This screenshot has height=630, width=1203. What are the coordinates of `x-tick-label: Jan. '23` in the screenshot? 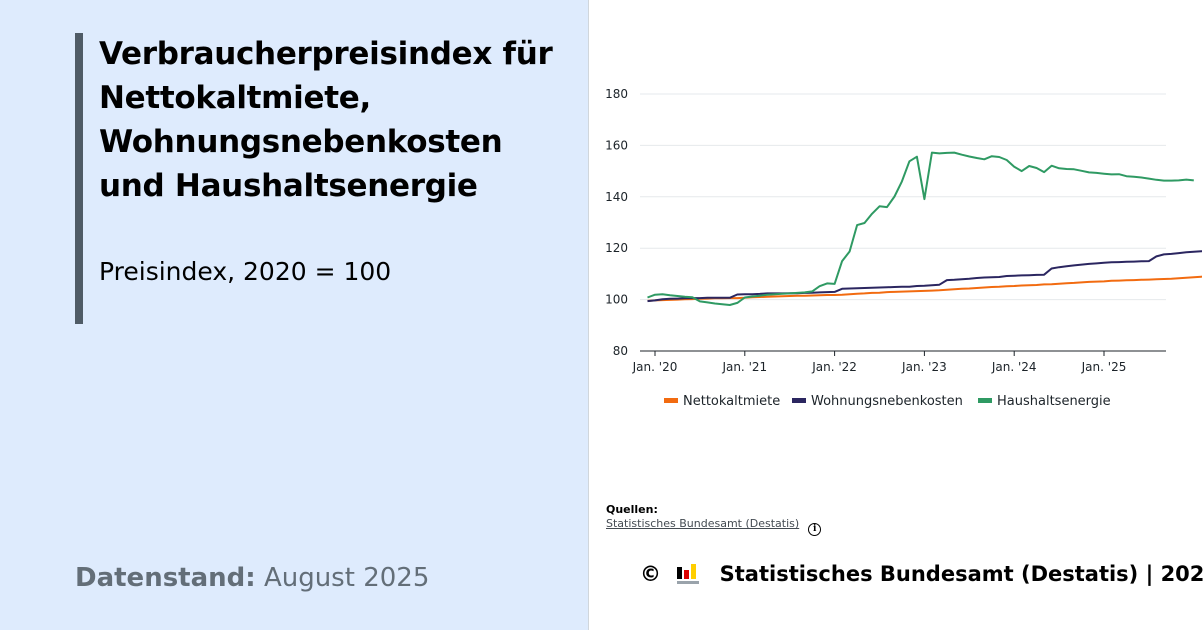 It's located at (924, 367).